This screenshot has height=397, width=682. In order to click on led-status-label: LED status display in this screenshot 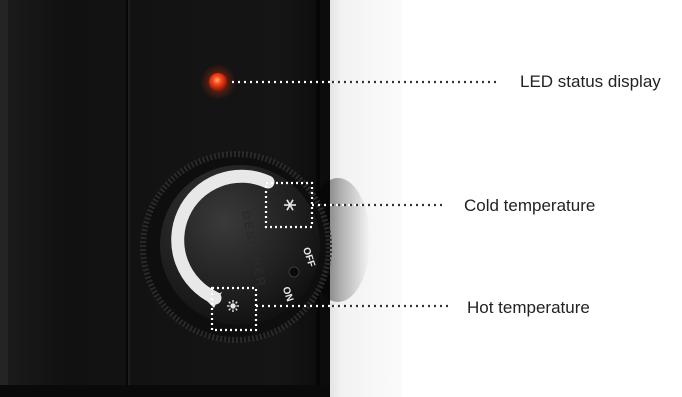, I will do `click(590, 81)`.